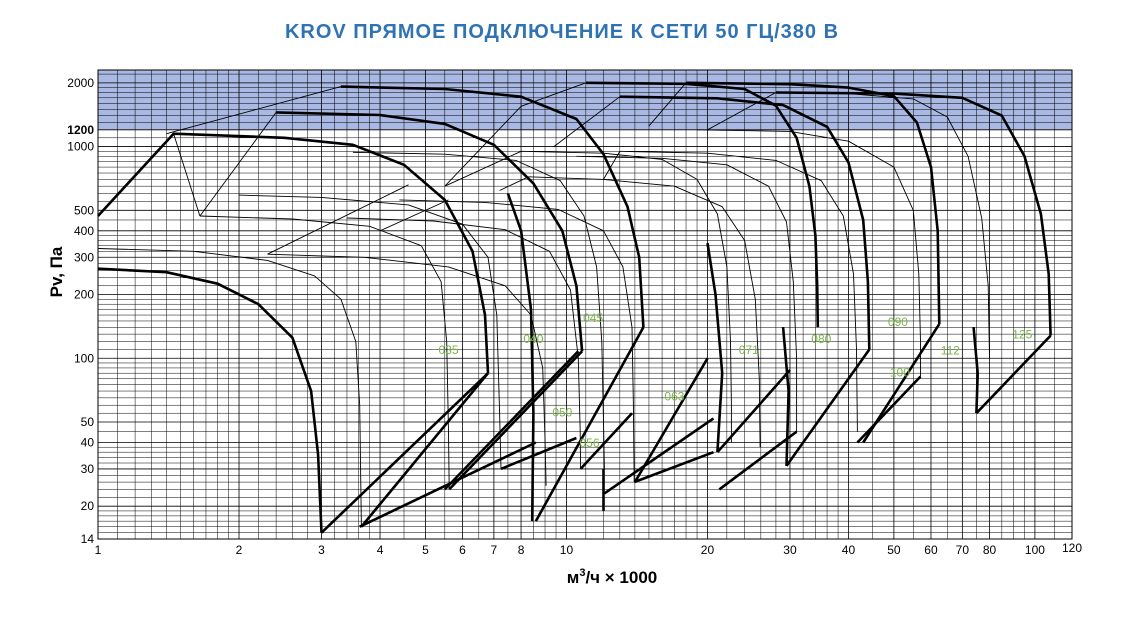 This screenshot has width=1125, height=642. I want to click on x-tick-label: 1, so click(98, 550).